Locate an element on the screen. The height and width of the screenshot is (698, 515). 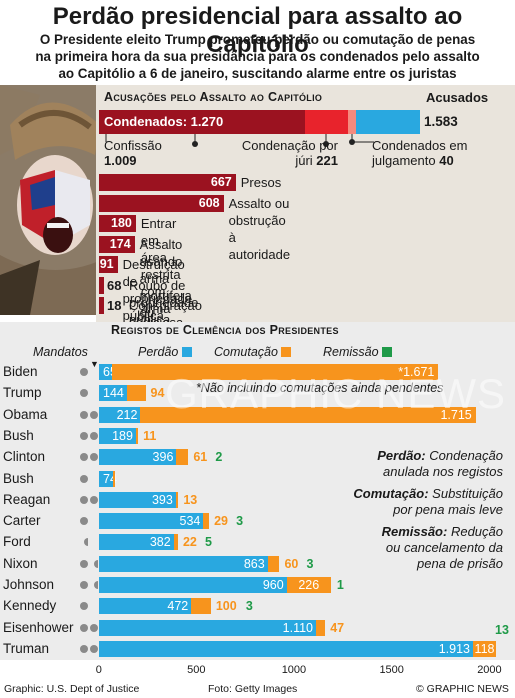
legend-remission: Remissão is located at coordinates (358, 352).